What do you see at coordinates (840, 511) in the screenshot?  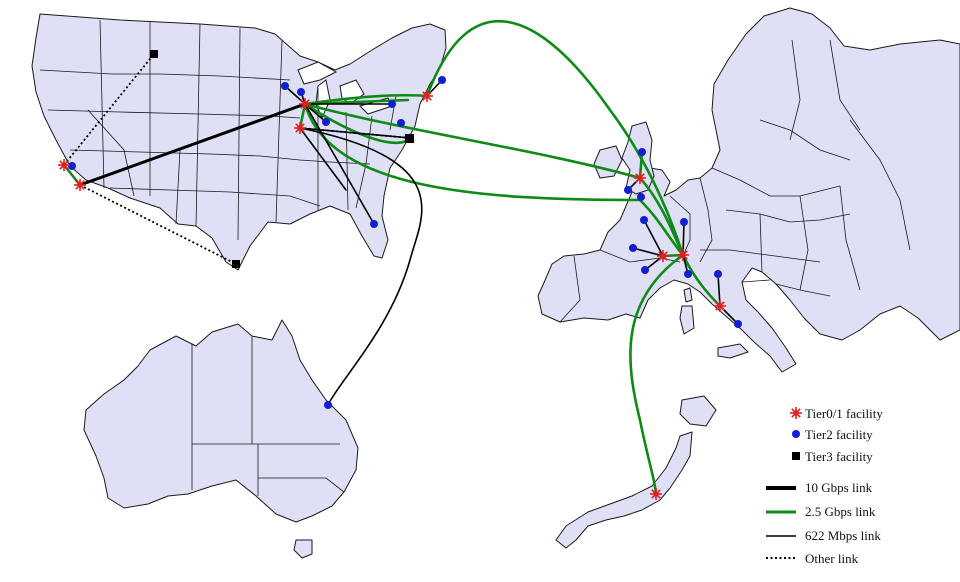 I see `legend-2-5g-label: 2.5 Gbps link` at bounding box center [840, 511].